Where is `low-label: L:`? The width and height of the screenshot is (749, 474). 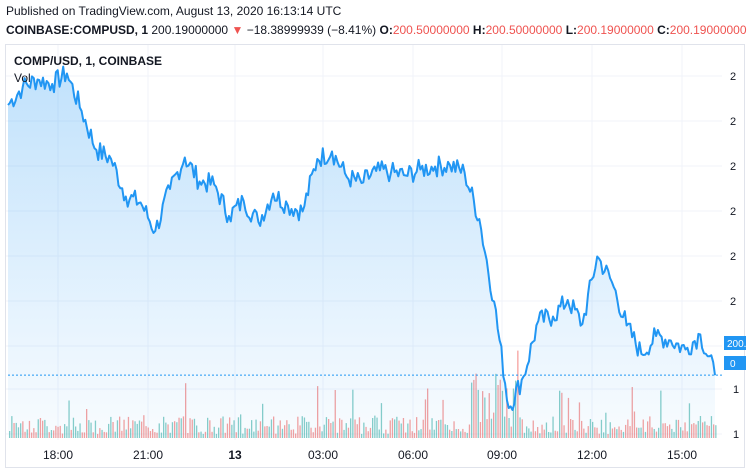
low-label: L: is located at coordinates (571, 30).